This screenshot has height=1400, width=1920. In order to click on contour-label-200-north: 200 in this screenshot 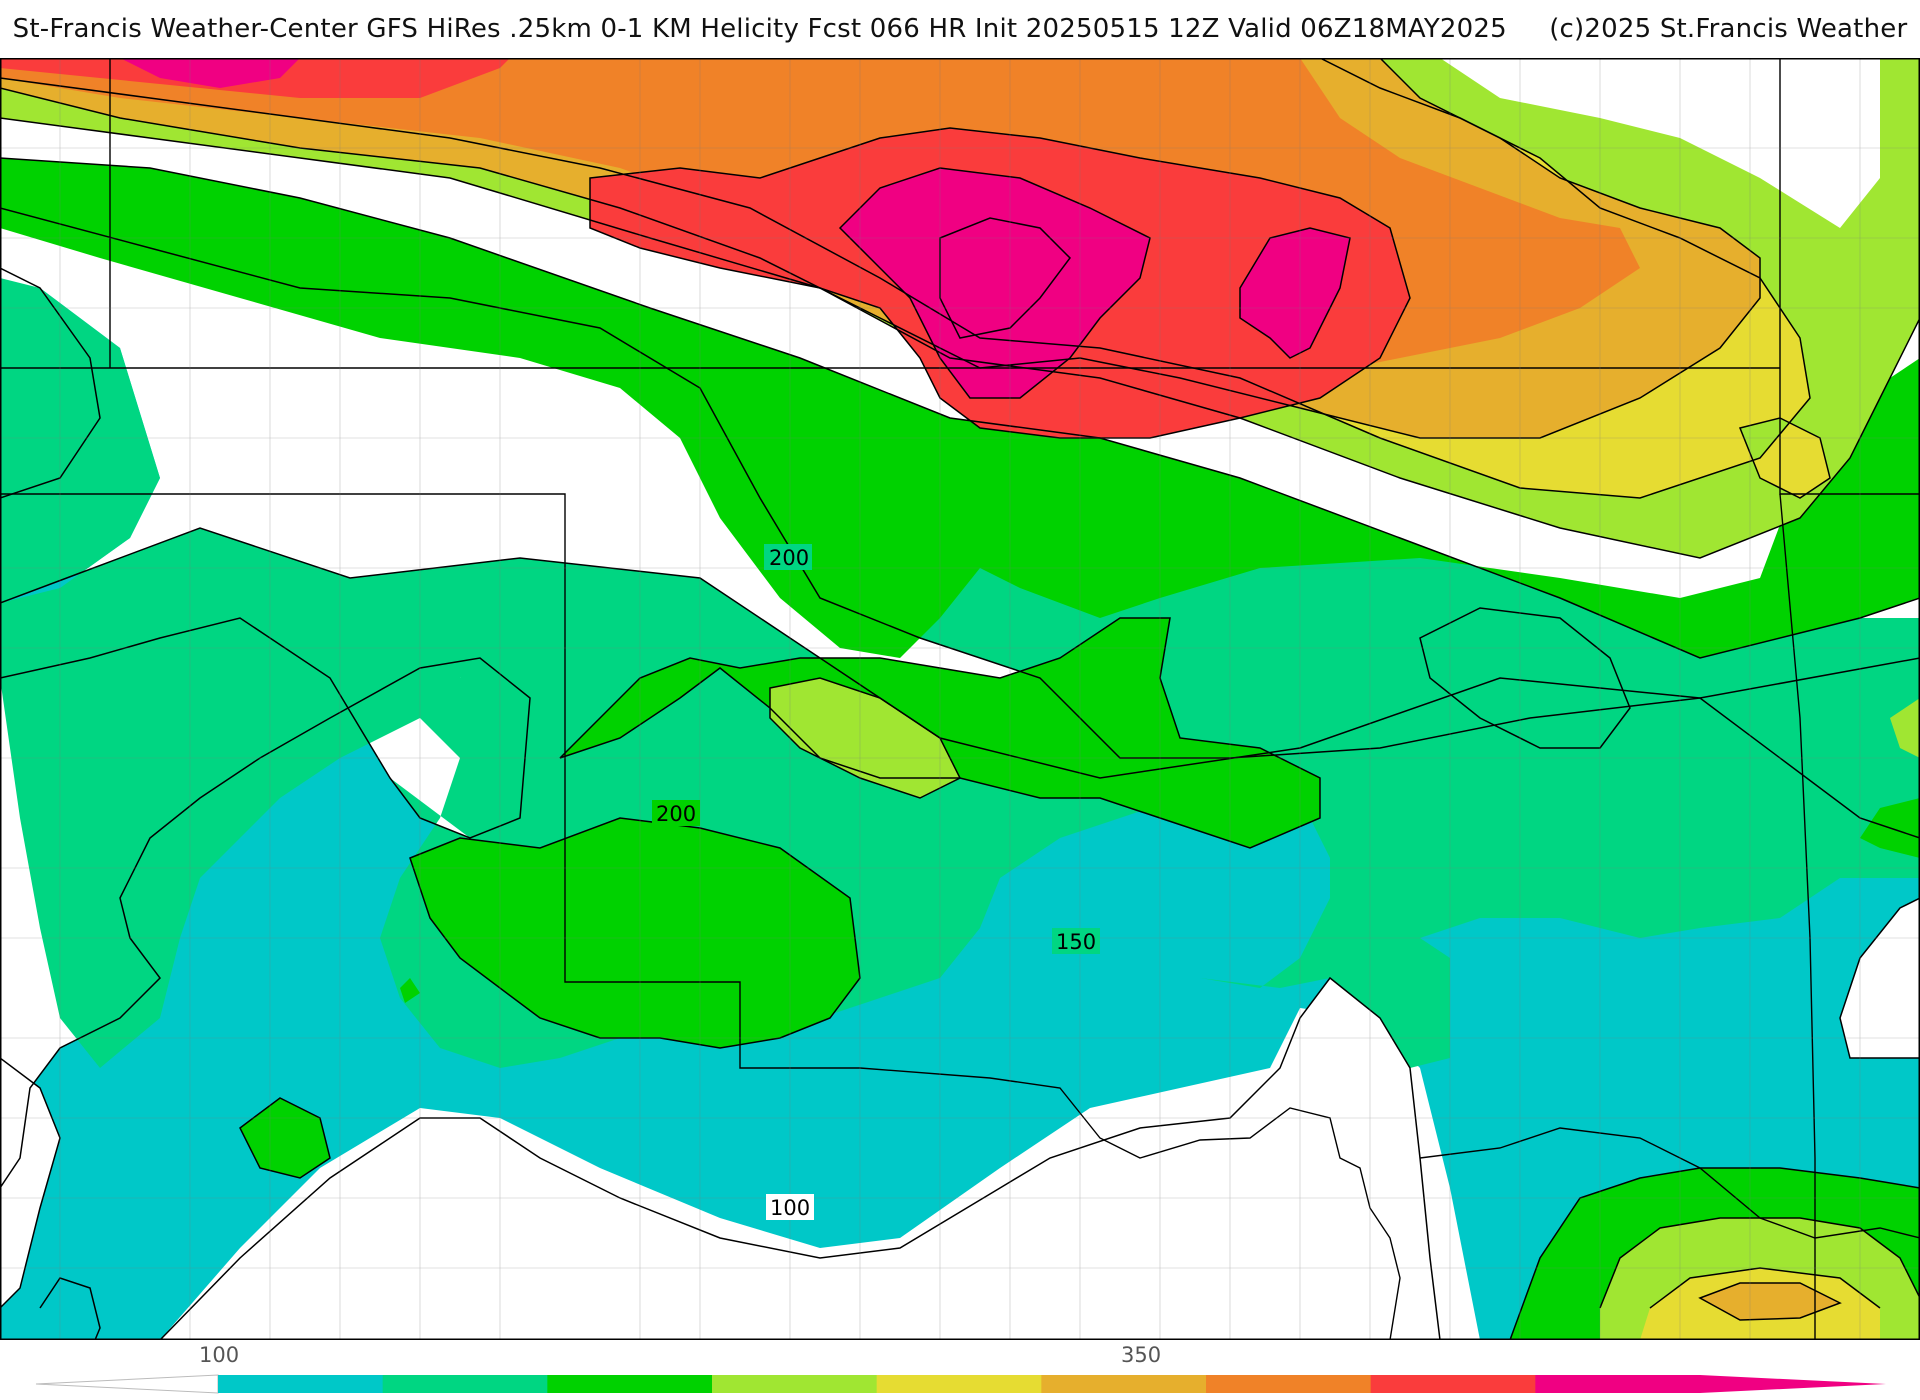, I will do `click(789, 558)`.